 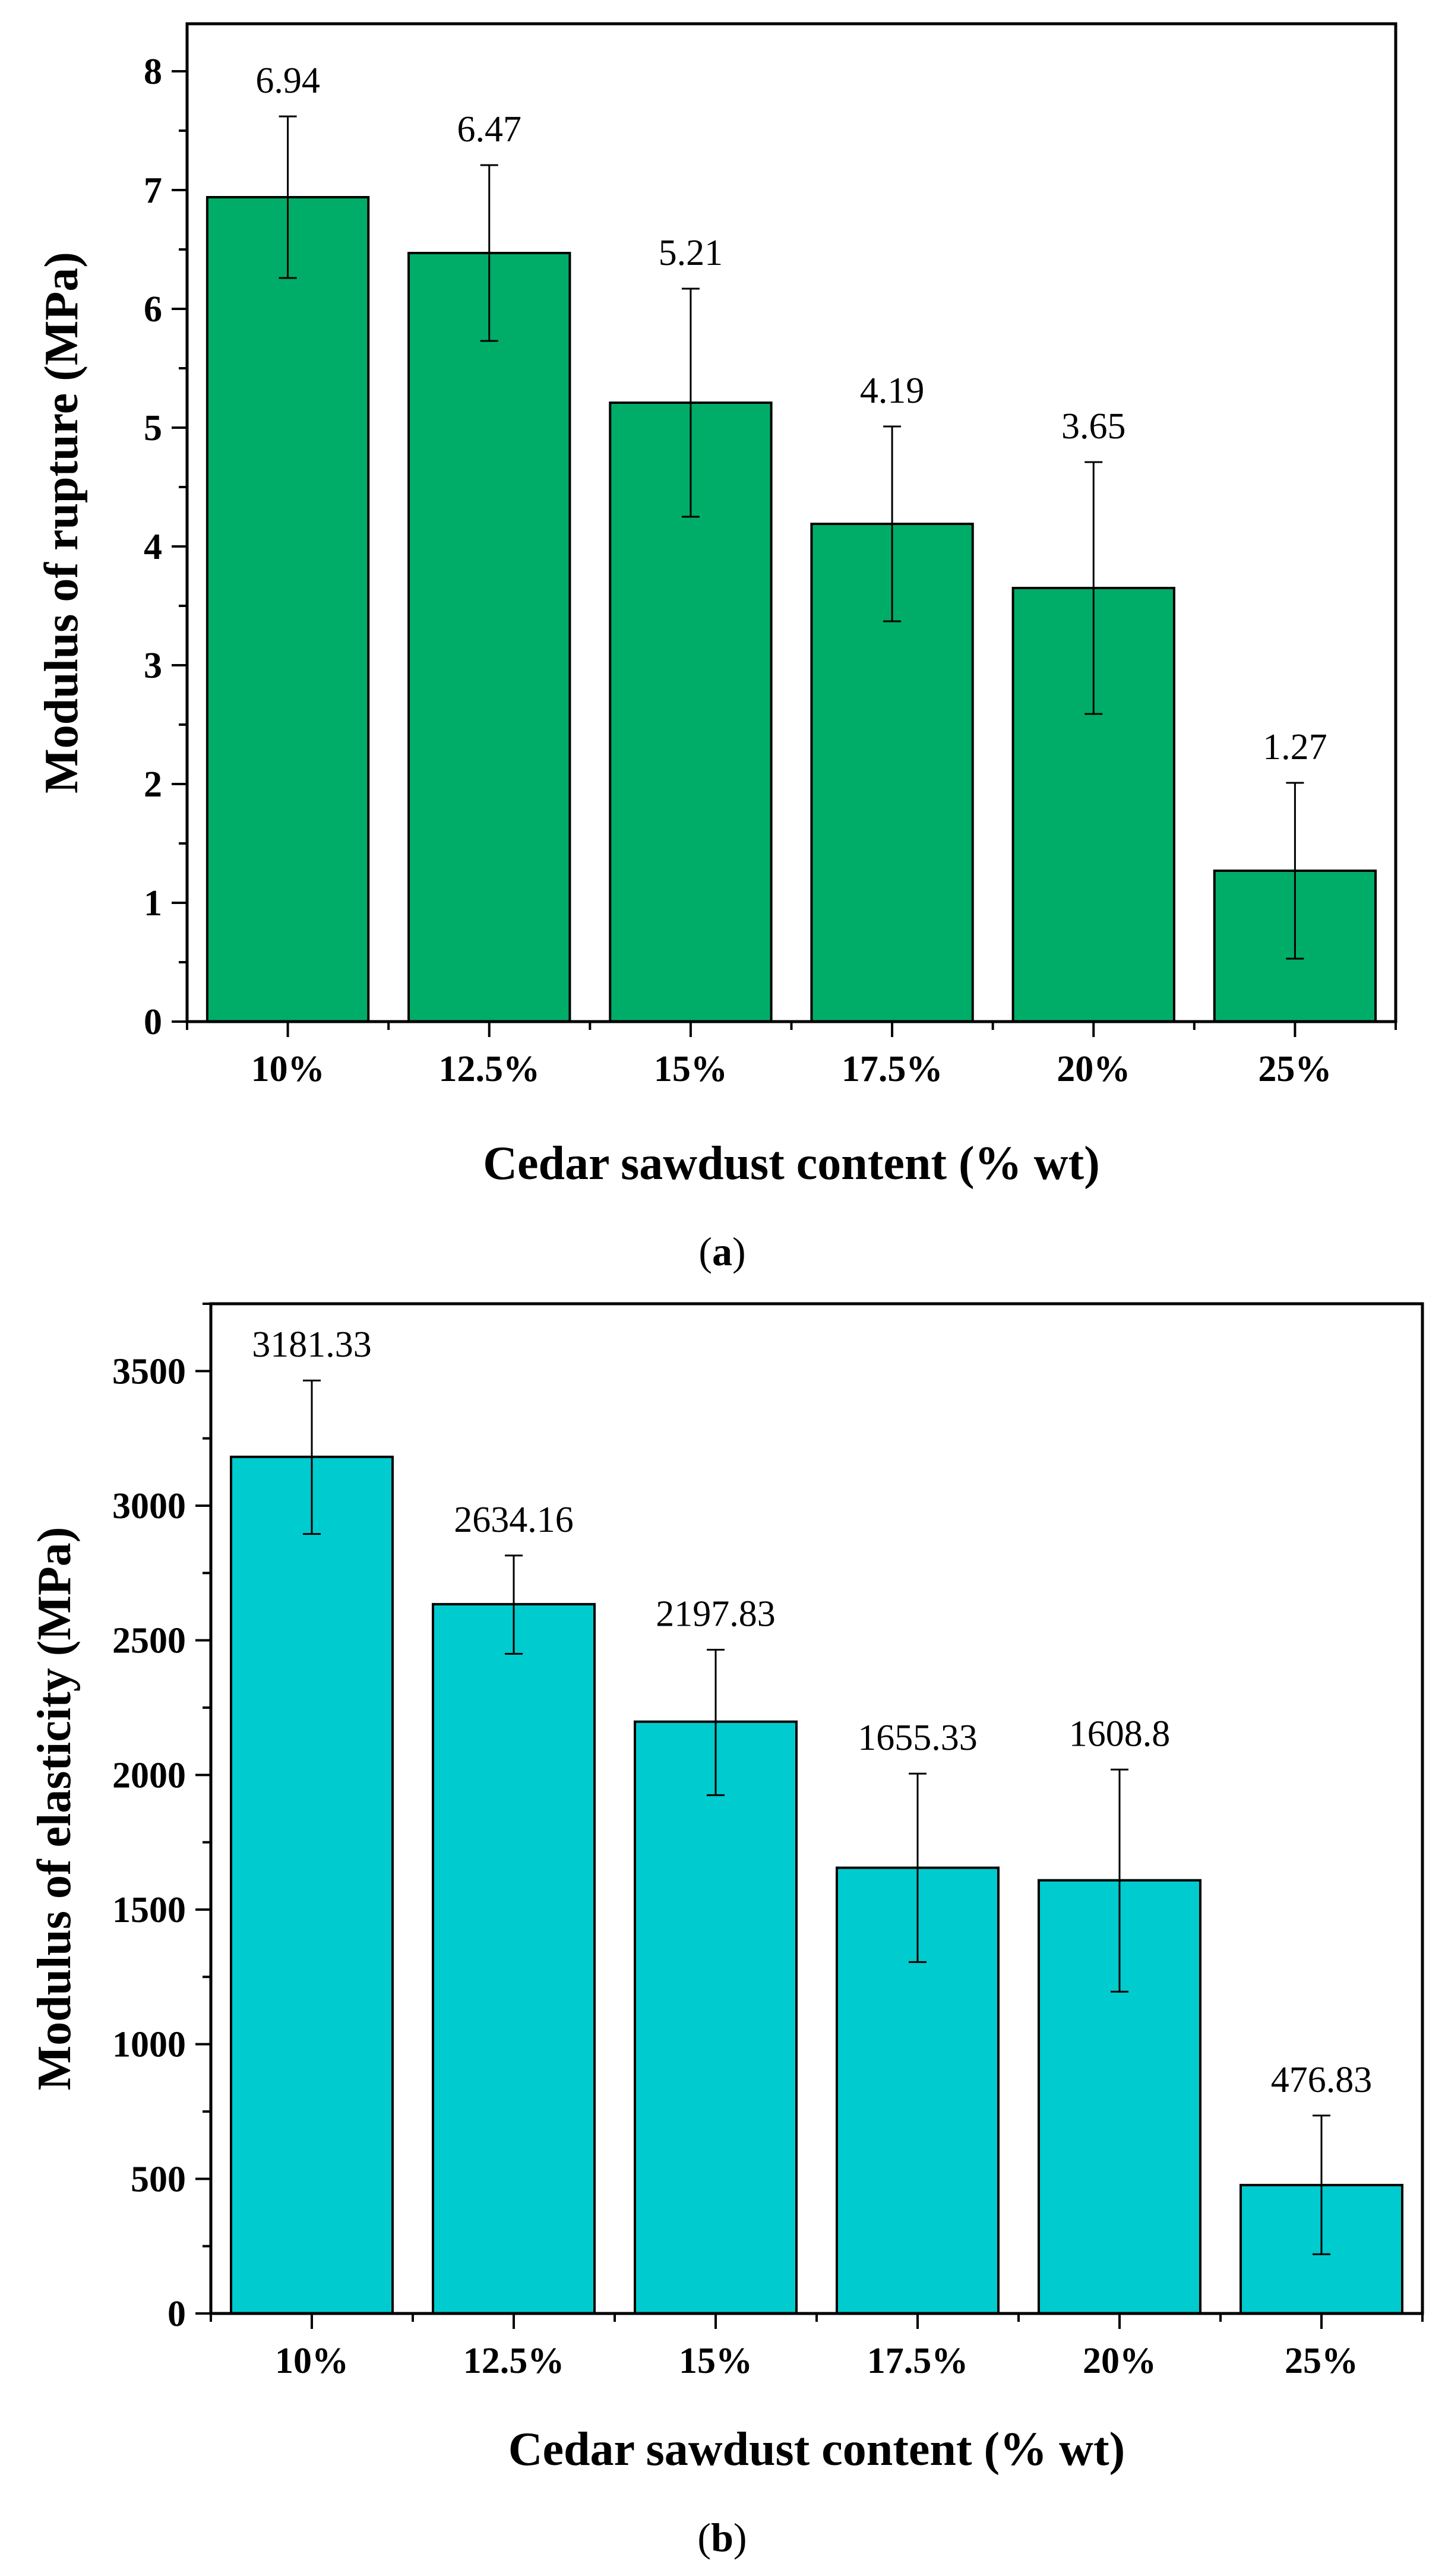 What do you see at coordinates (149, 2045) in the screenshot?
I see `y-tick-label: 1000` at bounding box center [149, 2045].